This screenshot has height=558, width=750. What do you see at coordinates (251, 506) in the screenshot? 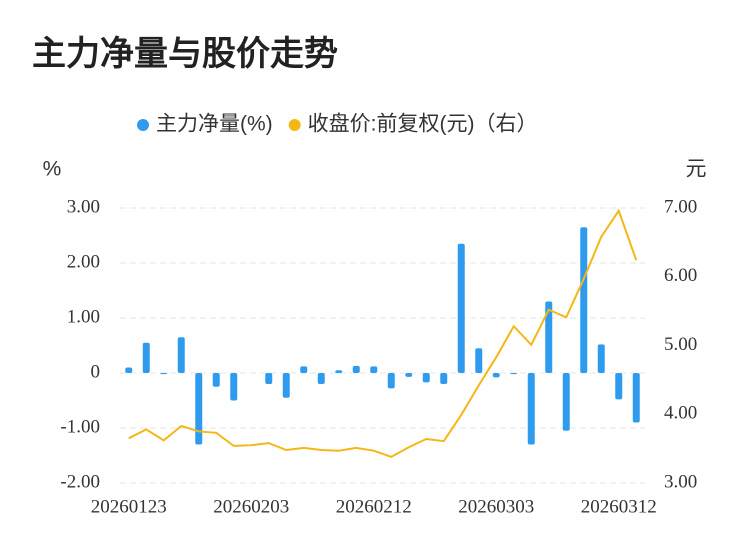
I see `x-tick-label: 20260203` at bounding box center [251, 506].